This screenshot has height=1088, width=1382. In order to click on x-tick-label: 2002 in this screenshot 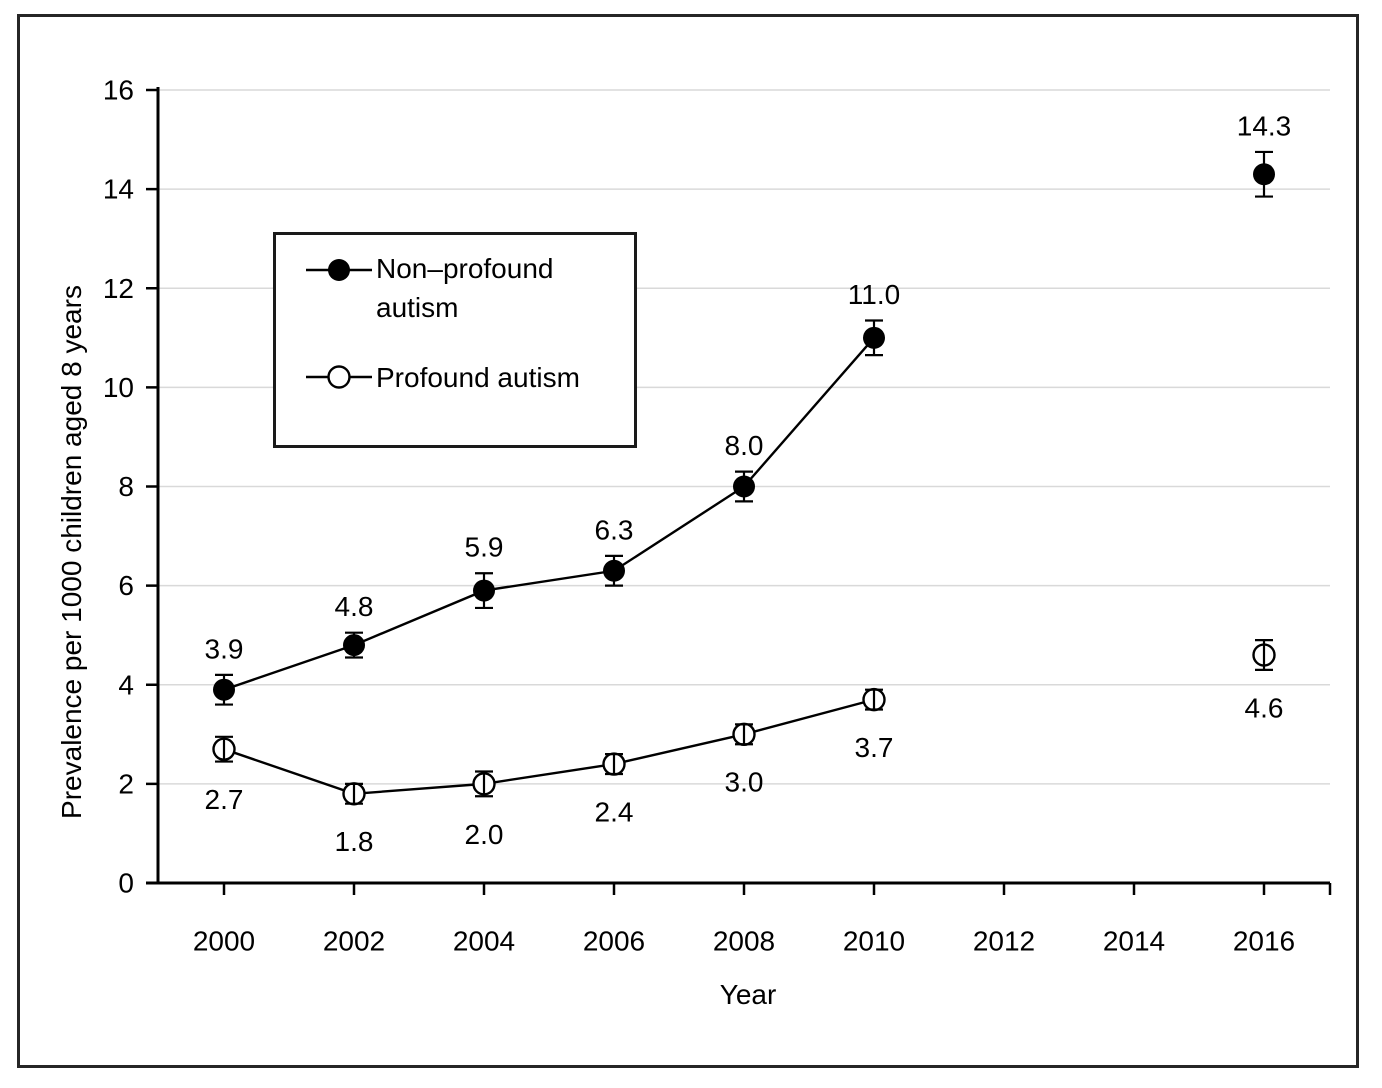, I will do `click(354, 941)`.